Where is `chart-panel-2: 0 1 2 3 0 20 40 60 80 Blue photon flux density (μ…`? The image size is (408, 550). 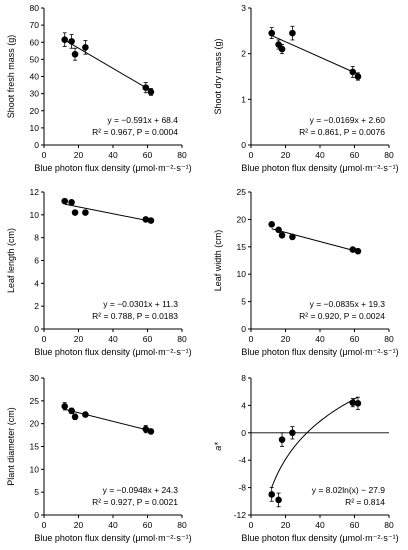 chart-panel-2: 0 1 2 3 0 20 40 60 80 Blue photon flux density (μ… is located at coordinates (306, 88).